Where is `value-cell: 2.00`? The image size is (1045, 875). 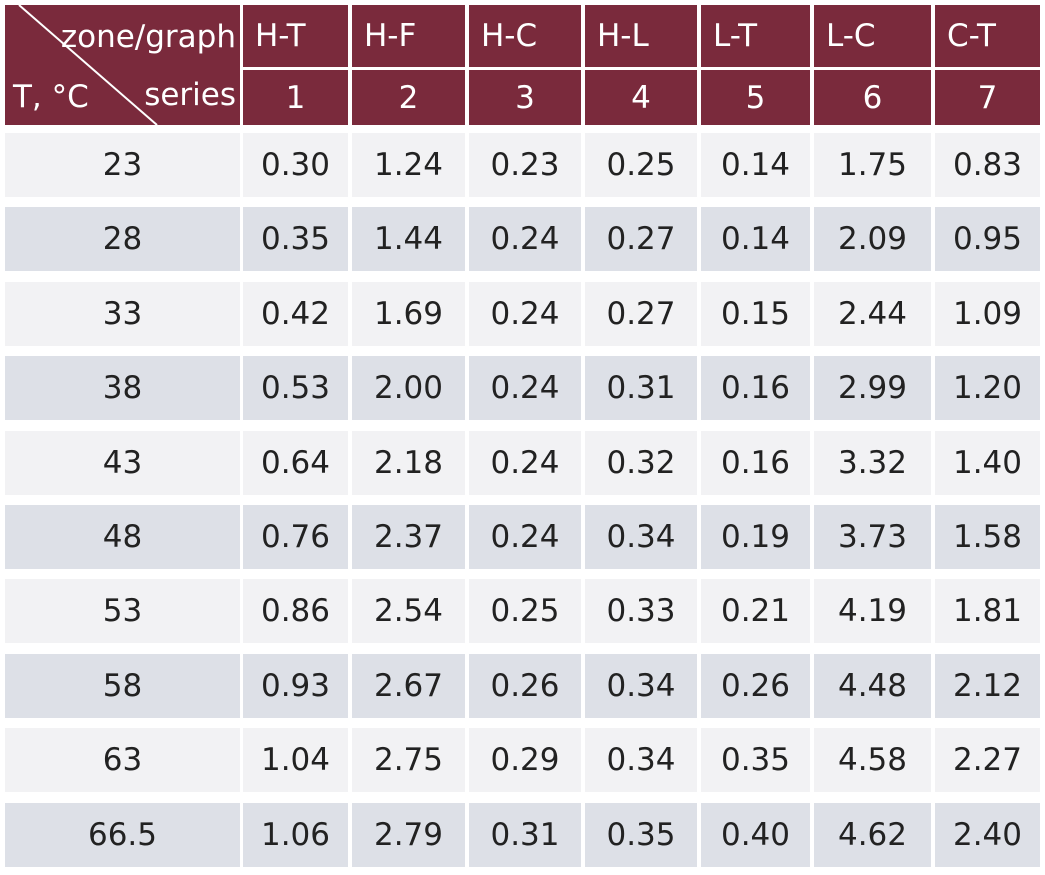
value-cell: 2.00 is located at coordinates (408, 388).